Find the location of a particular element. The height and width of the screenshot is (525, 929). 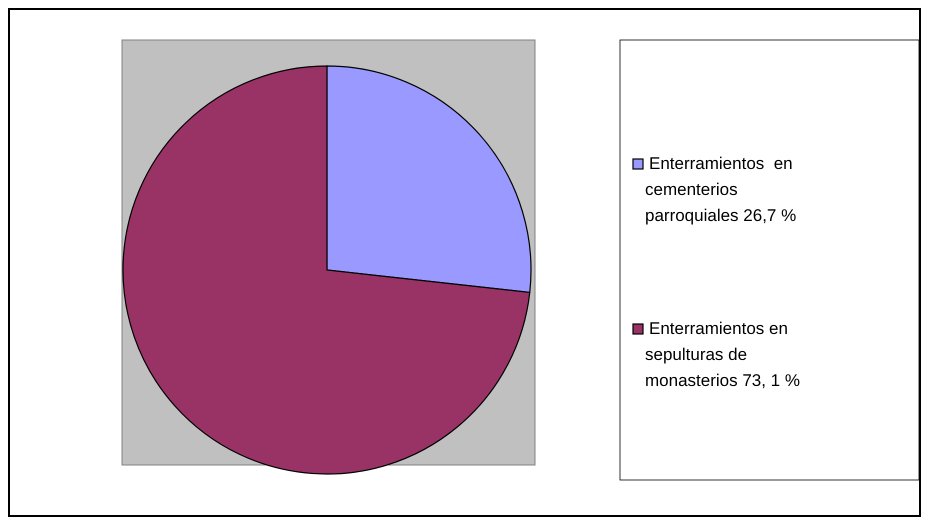

legend-label: Enterramientos en sepulturas de monasterios 73, 1 % is located at coordinates (722, 354).